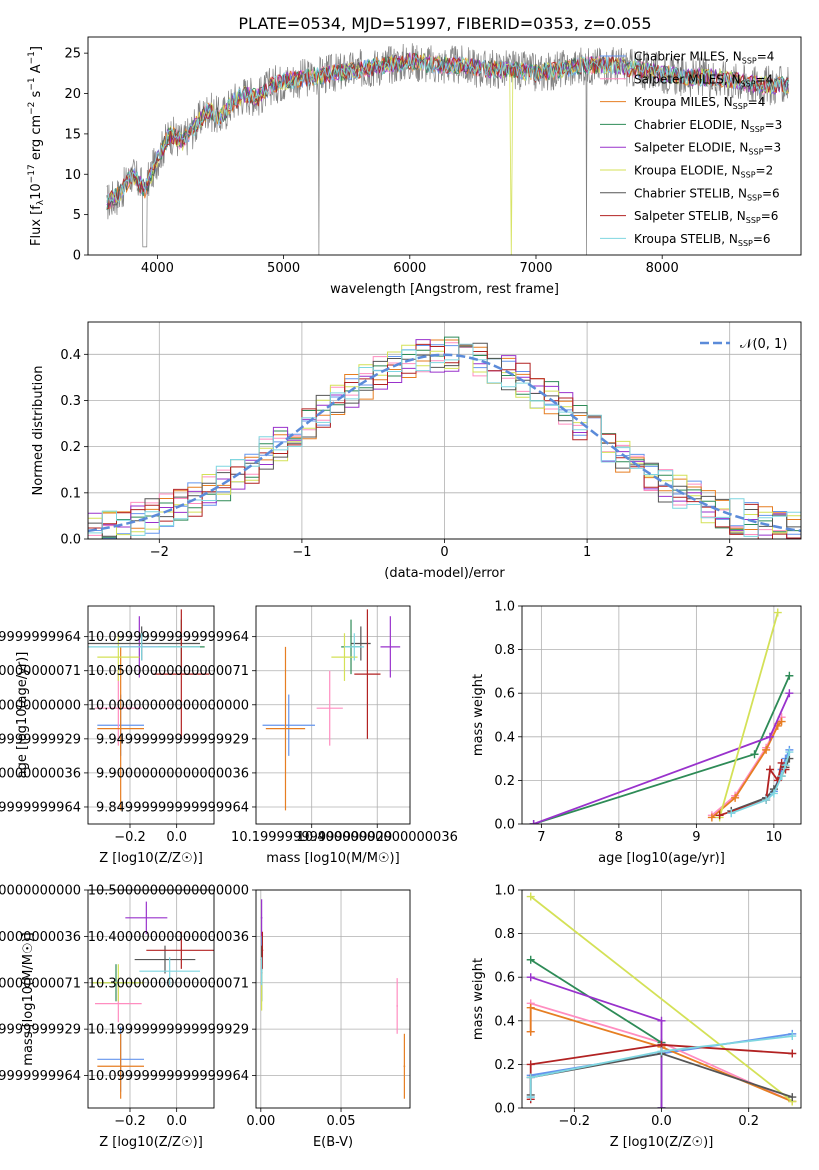  Describe the element at coordinates (444, 573) in the screenshot. I see `x-axis-label: (data-model)/error` at that location.